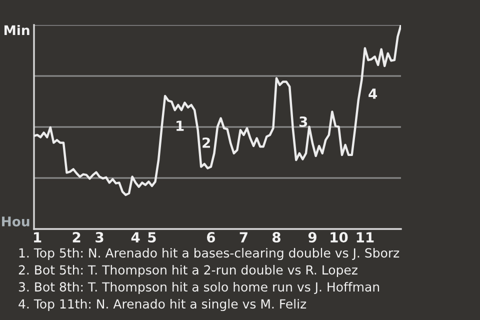  Describe the element at coordinates (365, 237) in the screenshot. I see `x-tick-label: 11` at that location.